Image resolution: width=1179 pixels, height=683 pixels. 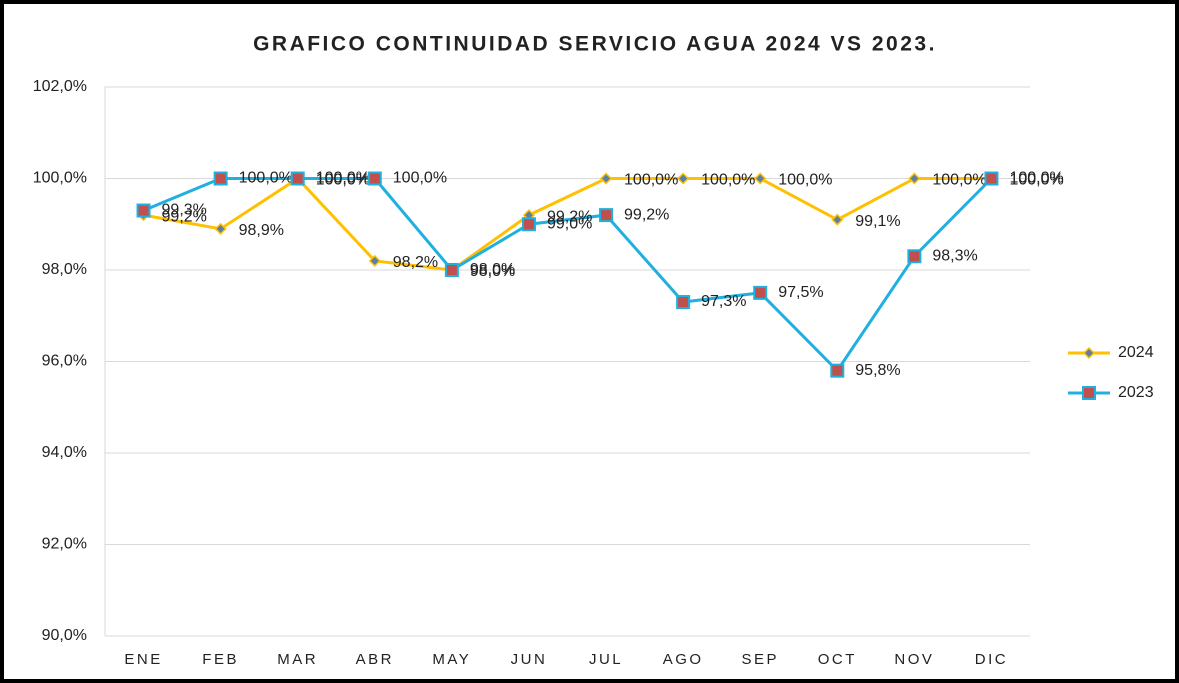 I want to click on x-tick-label: MAR, so click(x=297, y=659).